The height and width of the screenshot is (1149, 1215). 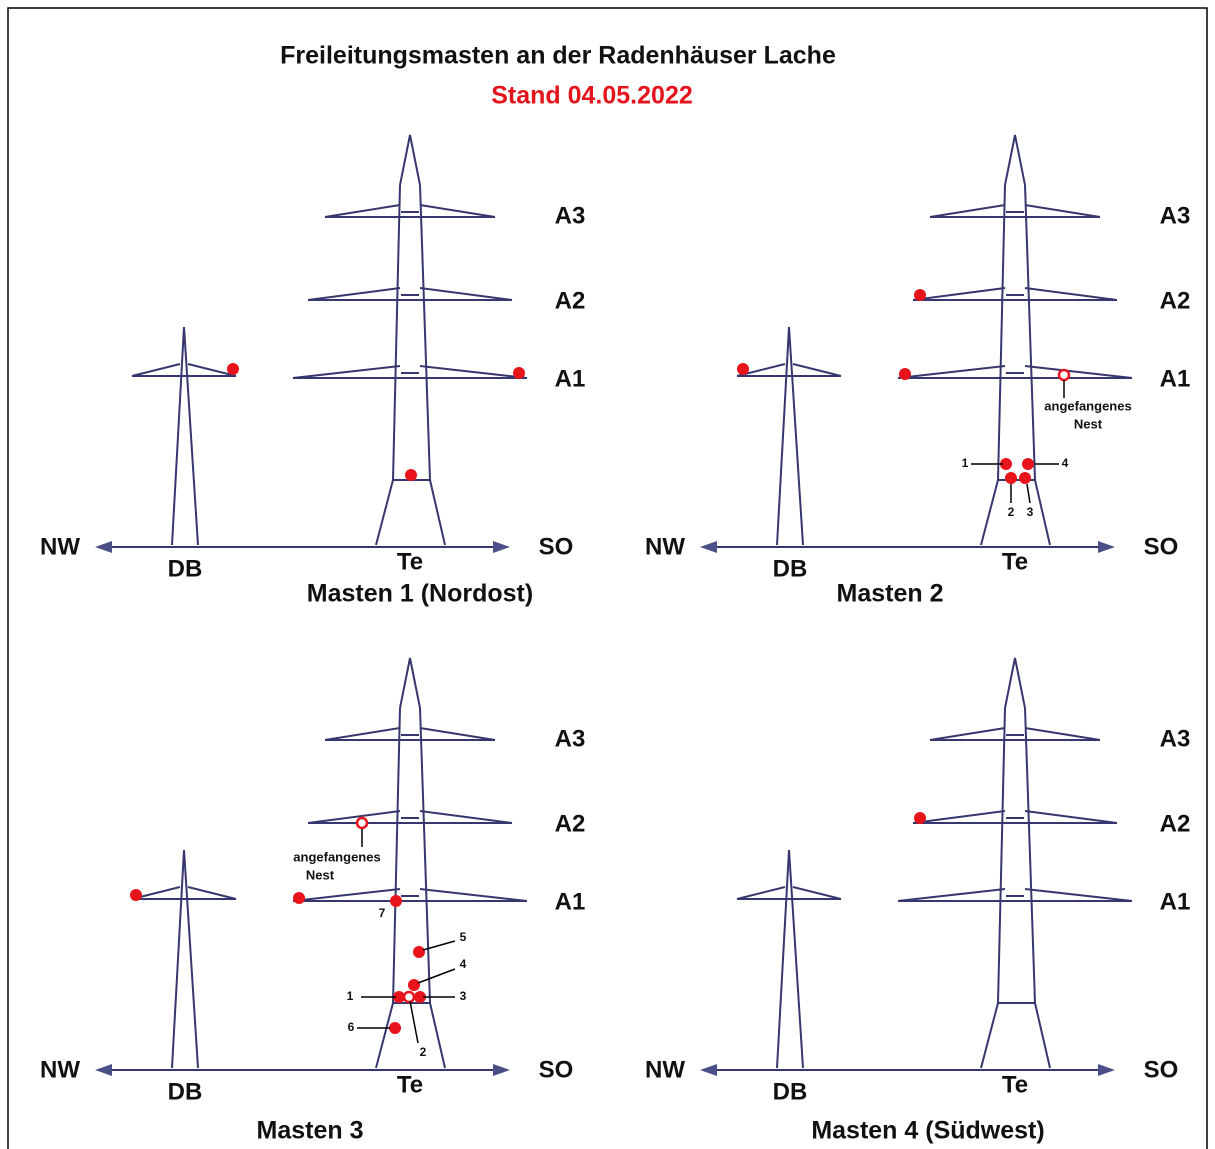 What do you see at coordinates (463, 937) in the screenshot?
I see `note: 5` at bounding box center [463, 937].